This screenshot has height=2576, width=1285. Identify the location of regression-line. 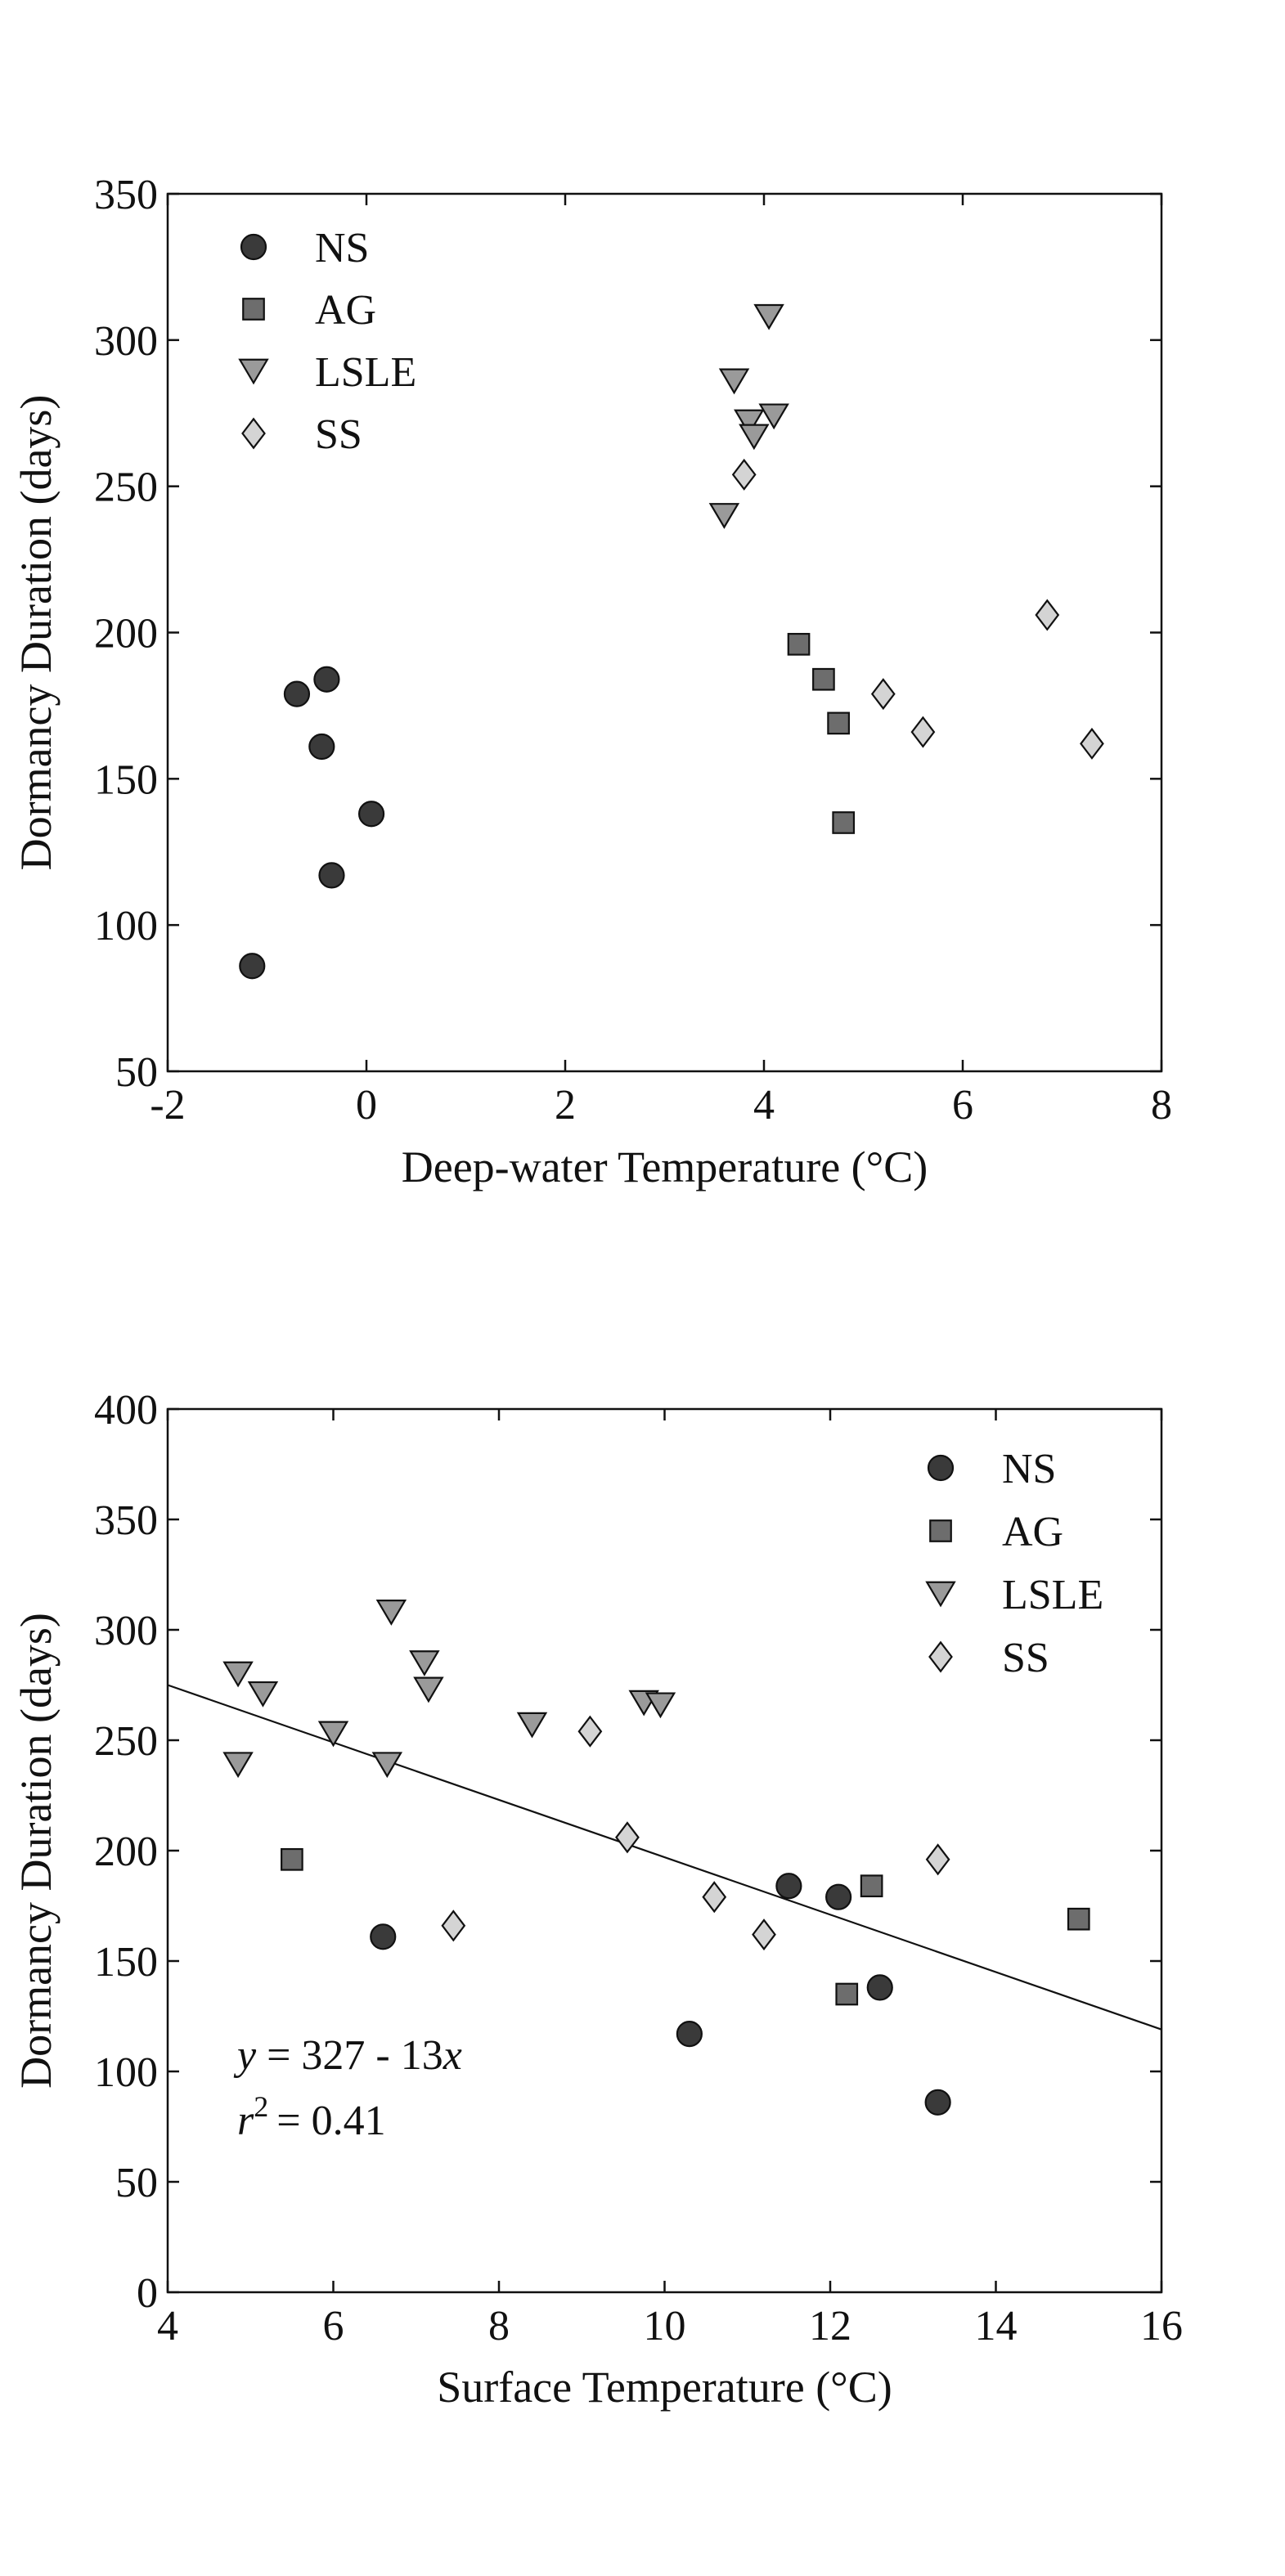
(665, 1857).